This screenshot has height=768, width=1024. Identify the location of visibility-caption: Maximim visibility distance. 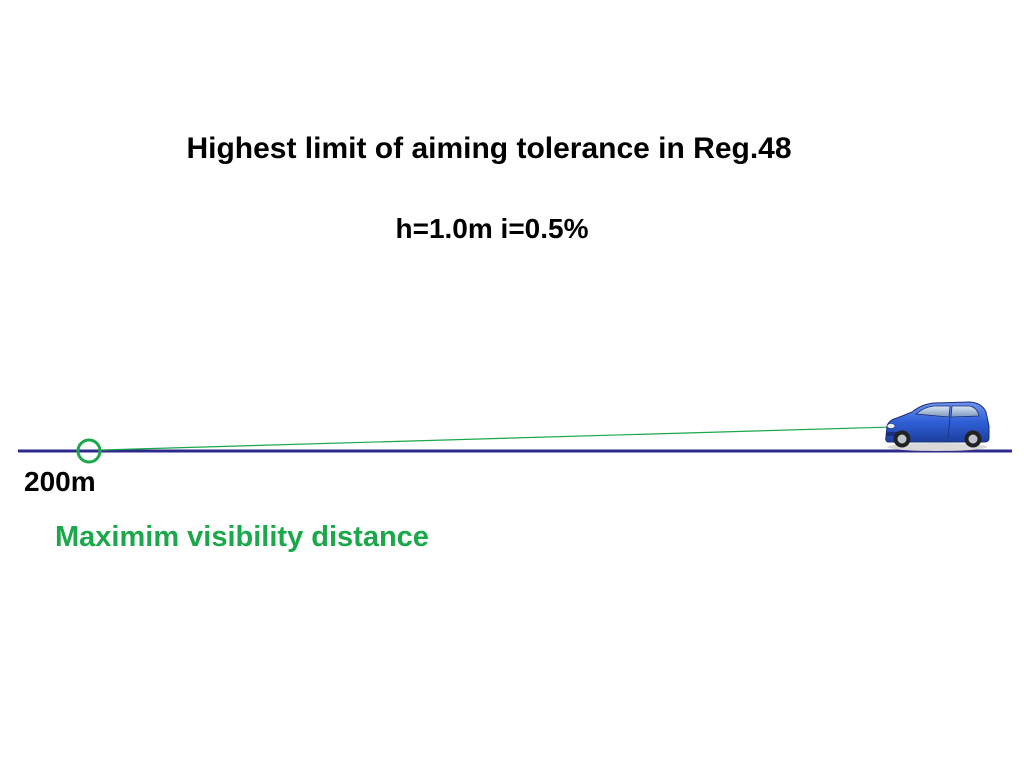
(242, 537).